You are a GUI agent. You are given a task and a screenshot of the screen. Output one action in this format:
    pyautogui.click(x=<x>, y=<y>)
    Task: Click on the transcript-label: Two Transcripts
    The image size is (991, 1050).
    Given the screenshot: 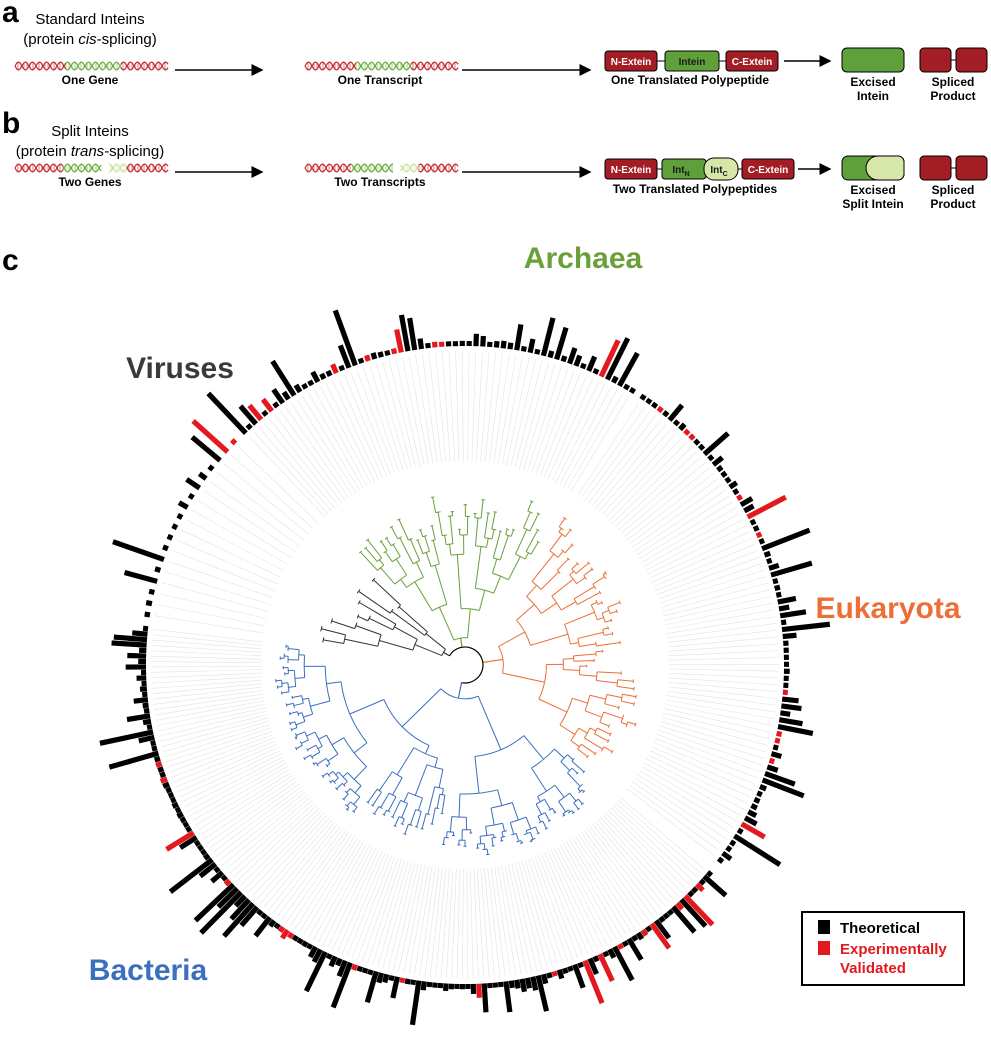 What is the action you would take?
    pyautogui.click(x=379, y=182)
    